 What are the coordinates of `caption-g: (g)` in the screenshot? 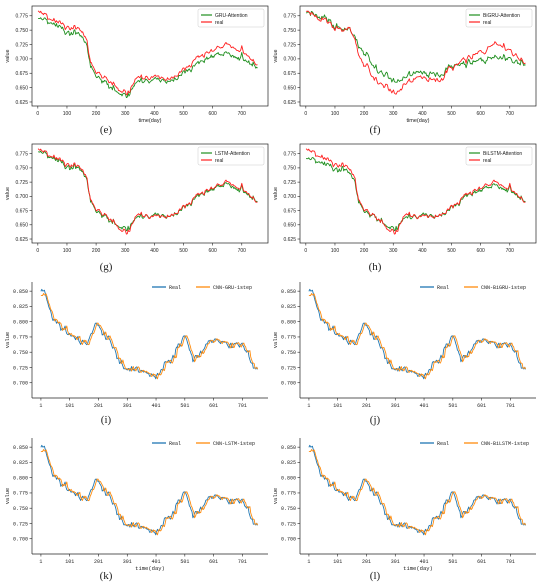 It's located at (106, 267).